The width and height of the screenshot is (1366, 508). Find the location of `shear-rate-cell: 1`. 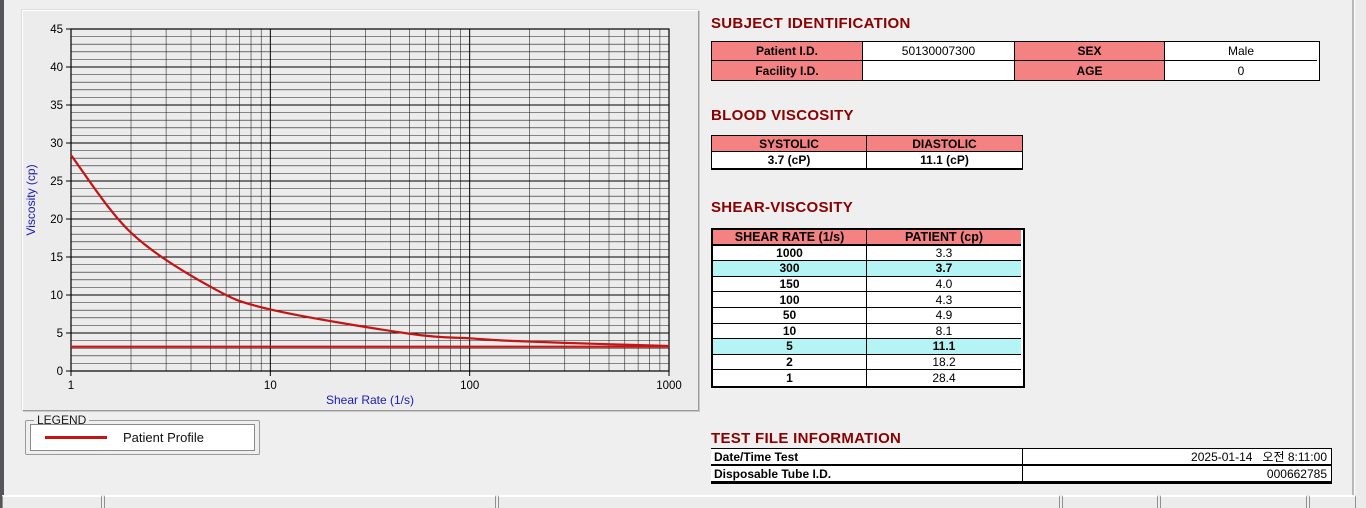

shear-rate-cell: 1 is located at coordinates (790, 378).